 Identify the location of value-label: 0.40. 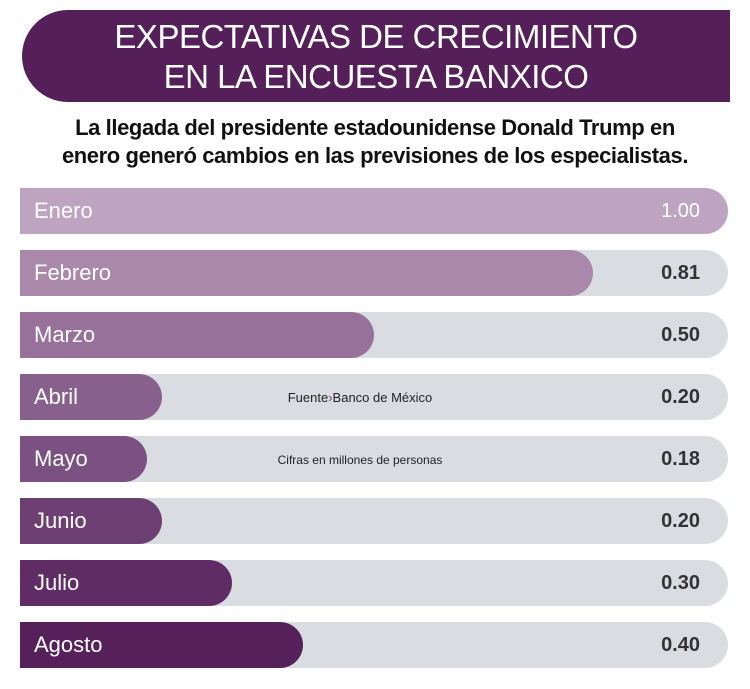
(680, 645).